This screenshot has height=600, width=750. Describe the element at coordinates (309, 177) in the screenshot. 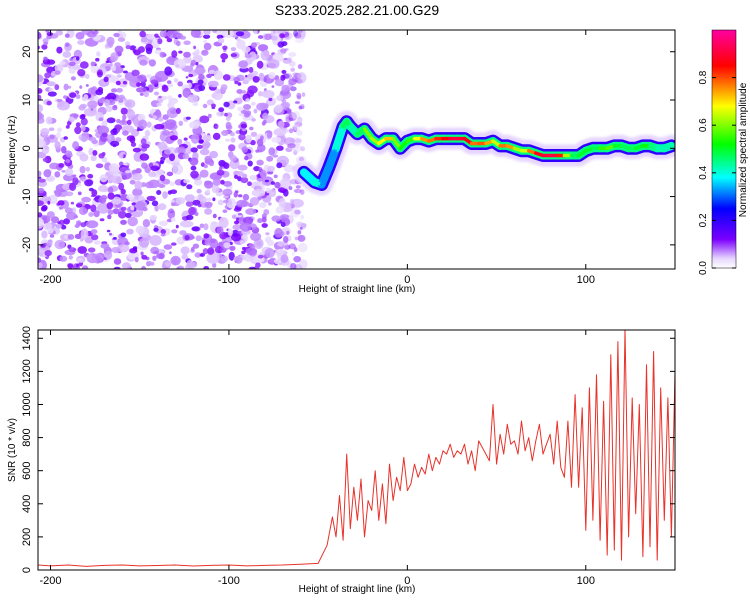

I see `ridge-segment-core` at that location.